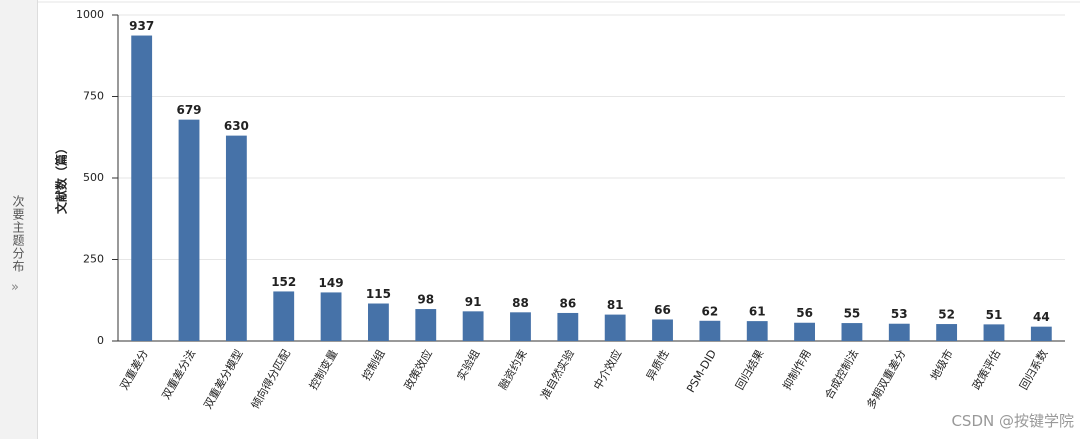 Image resolution: width=1080 pixels, height=439 pixels. What do you see at coordinates (378, 294) in the screenshot?
I see `value-label: 115` at bounding box center [378, 294].